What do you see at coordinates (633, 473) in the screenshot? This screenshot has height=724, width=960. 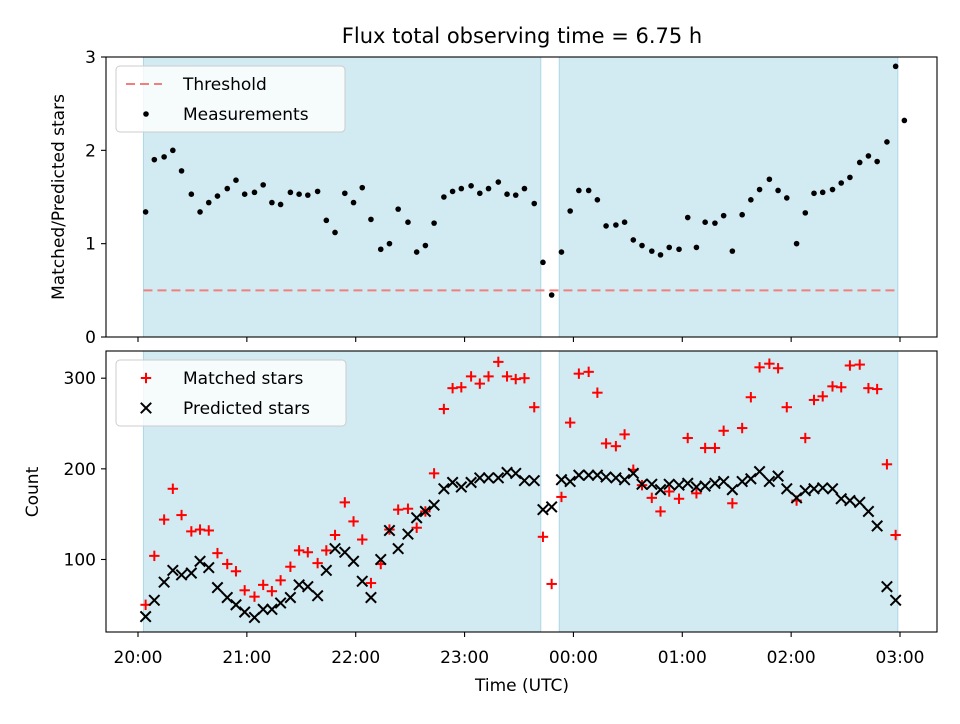 I see `predicted-point-54-b` at bounding box center [633, 473].